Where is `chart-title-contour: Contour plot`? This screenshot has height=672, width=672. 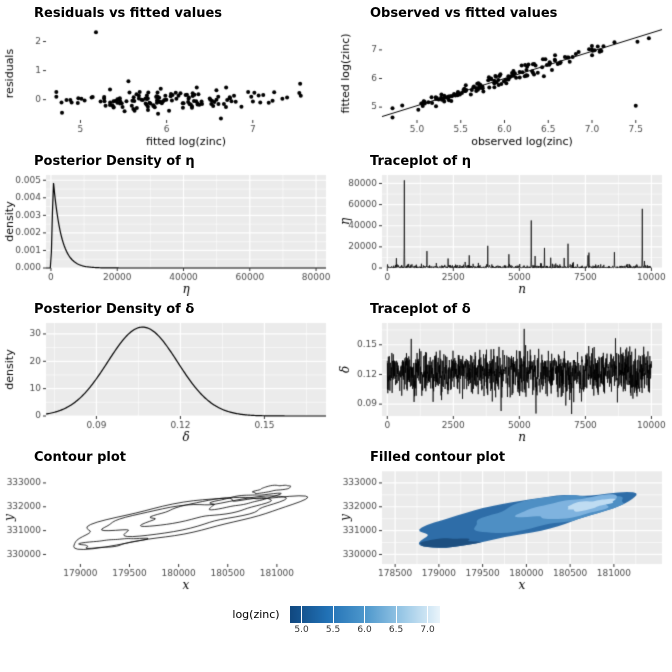 chart-title-contour: Contour plot is located at coordinates (80, 457).